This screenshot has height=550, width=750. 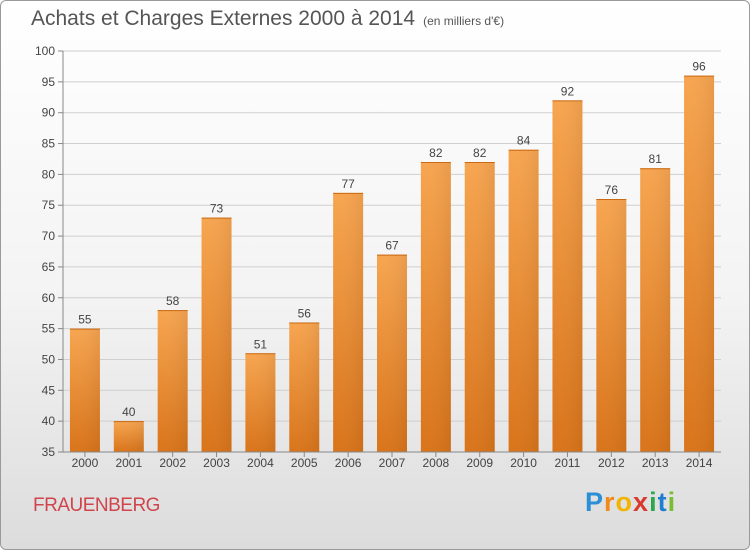 I want to click on data-label: 76, so click(x=612, y=190).